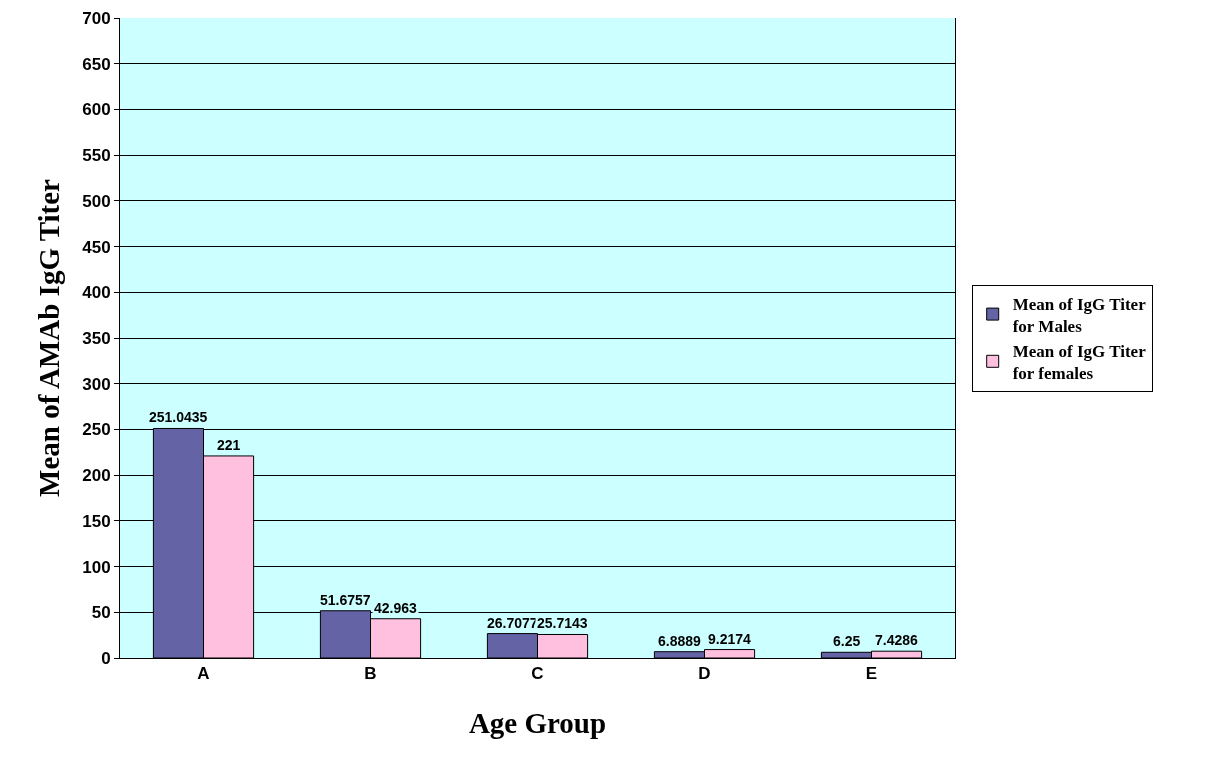  Describe the element at coordinates (106, 658) in the screenshot. I see `y-tick-label: 0` at that location.